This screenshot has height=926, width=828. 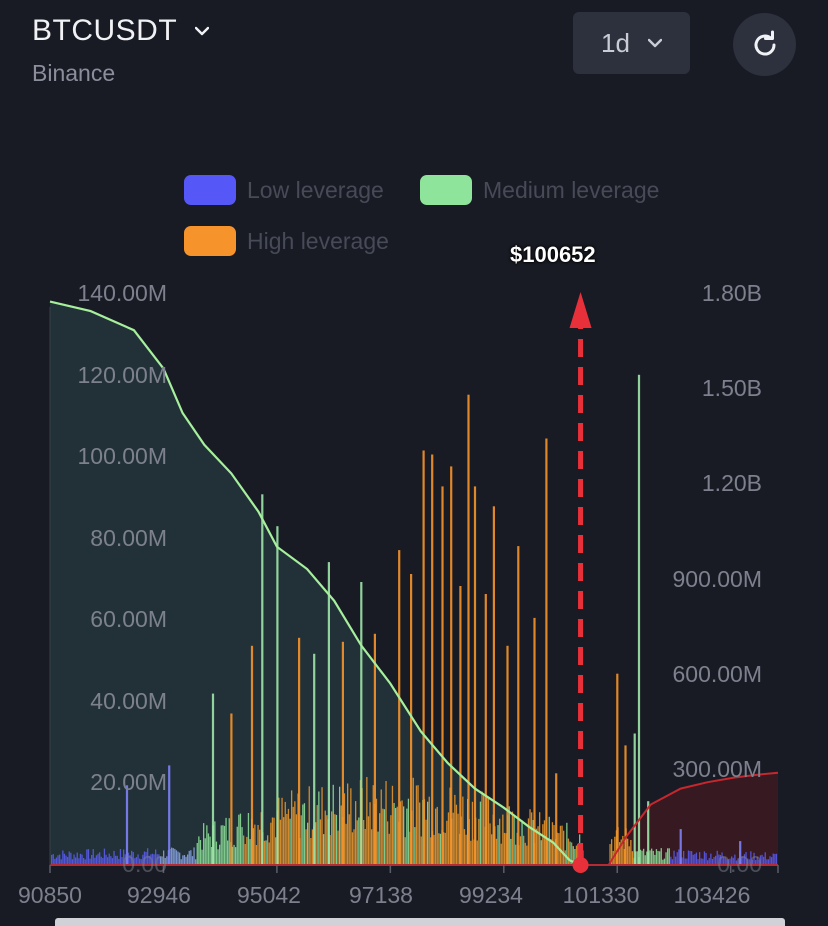 I want to click on chevron-down-icon, so click(x=654, y=43).